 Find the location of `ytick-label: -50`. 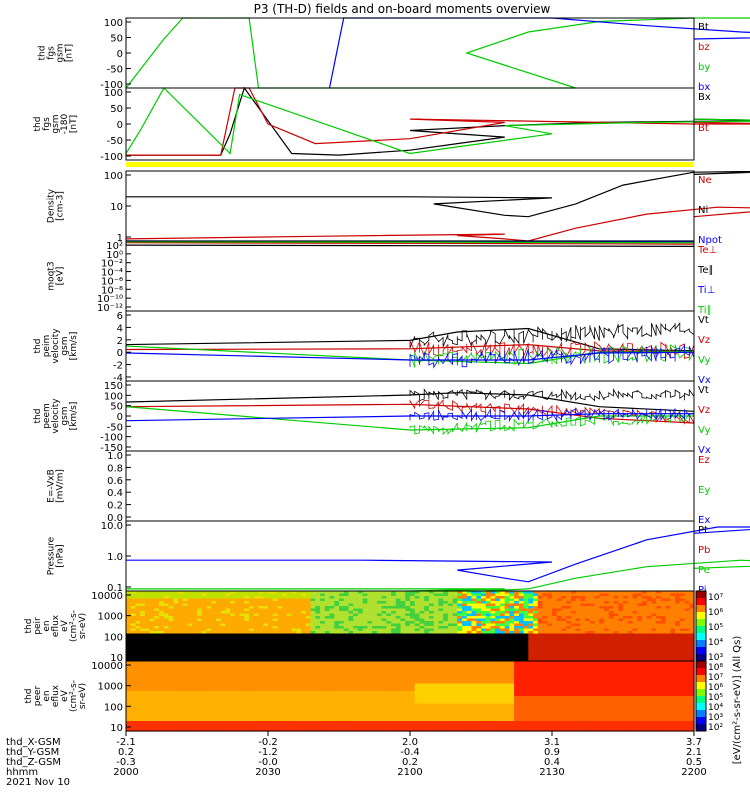

ytick-label: -50 is located at coordinates (115, 70).